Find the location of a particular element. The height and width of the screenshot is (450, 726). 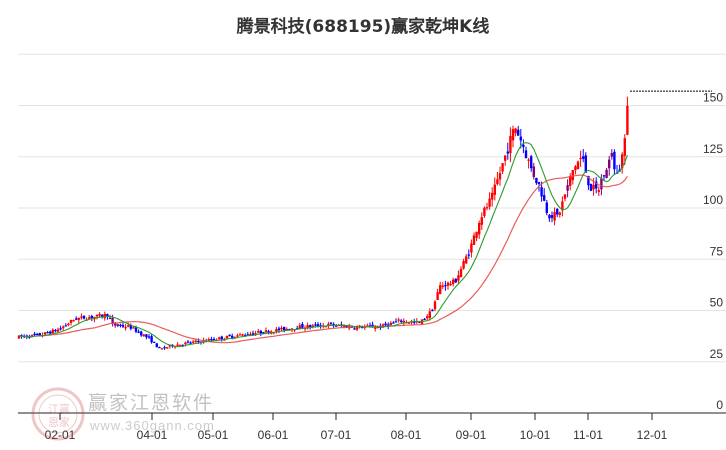

svg-text: 06-01 is located at coordinates (273, 435).